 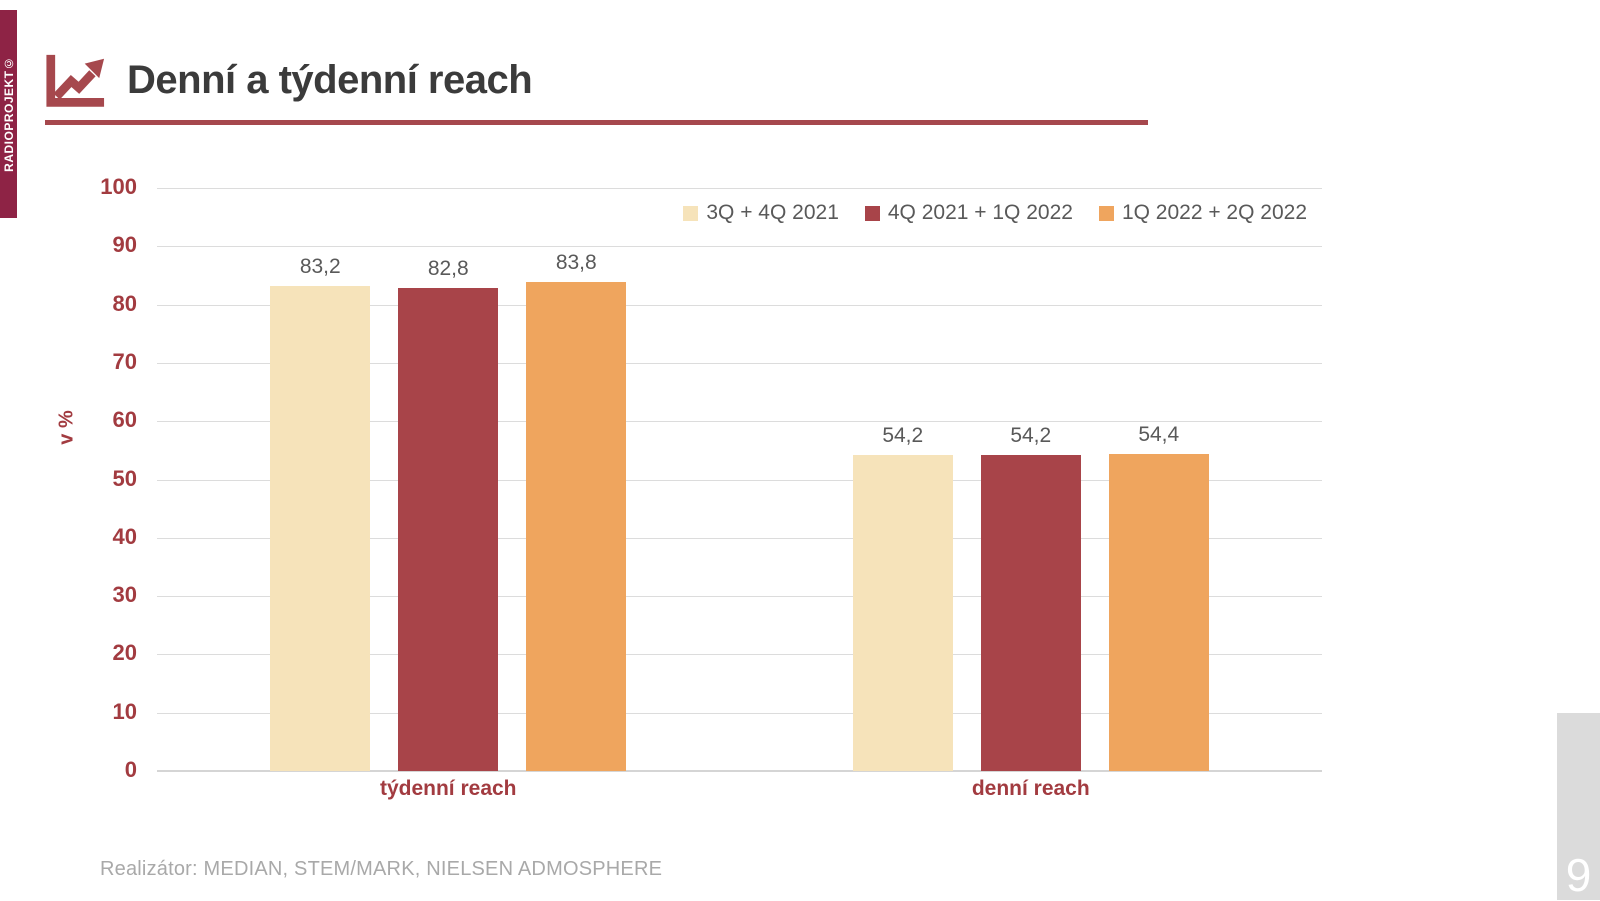 I want to click on bar-group1-series3, so click(x=576, y=526).